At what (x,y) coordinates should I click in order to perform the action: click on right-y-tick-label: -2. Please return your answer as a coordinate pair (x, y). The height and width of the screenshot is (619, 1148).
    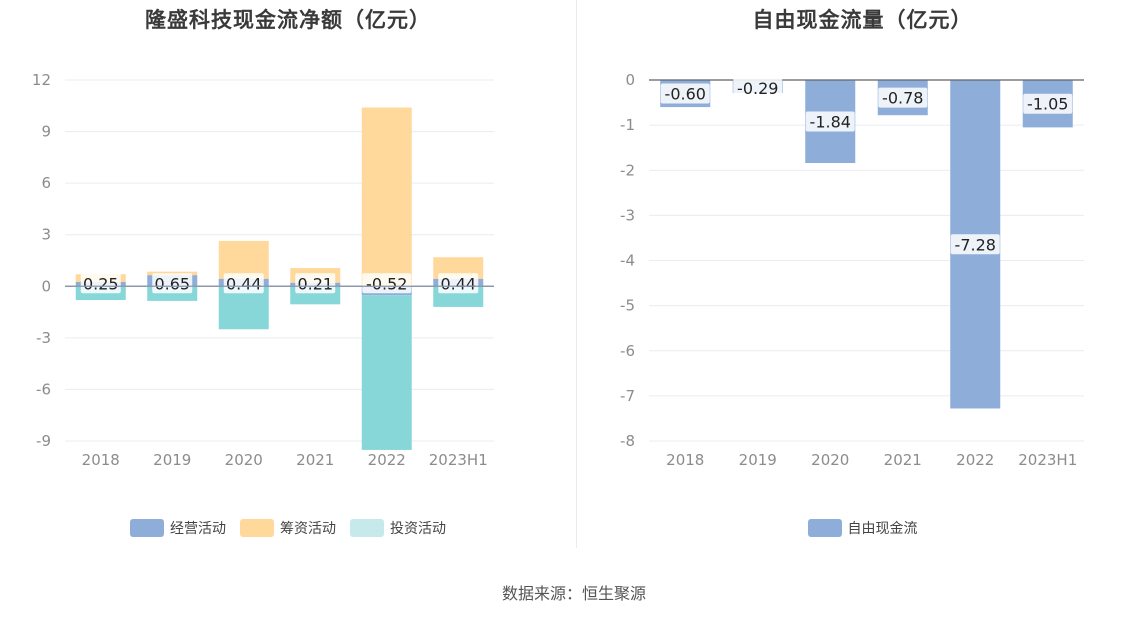
    Looking at the image, I should click on (627, 170).